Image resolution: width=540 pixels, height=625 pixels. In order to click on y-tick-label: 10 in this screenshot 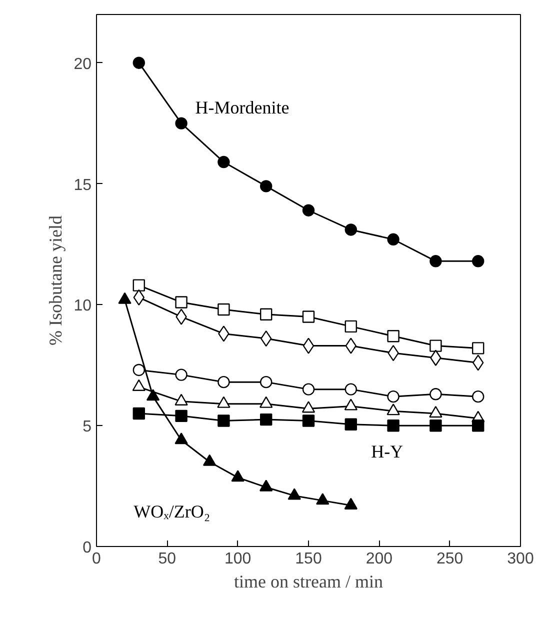, I will do `click(83, 306)`.